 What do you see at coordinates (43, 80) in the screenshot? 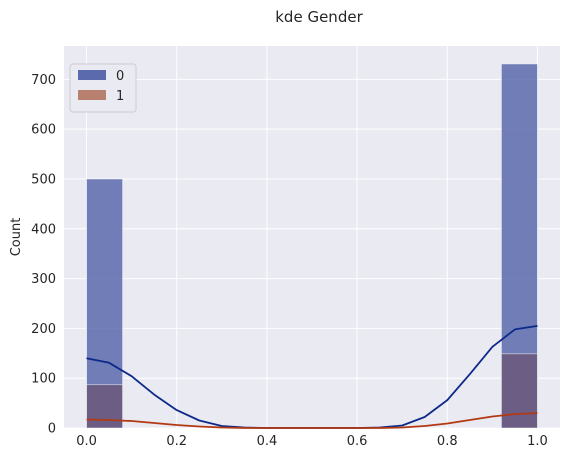
I see `y-tick-label: 700` at bounding box center [43, 80].